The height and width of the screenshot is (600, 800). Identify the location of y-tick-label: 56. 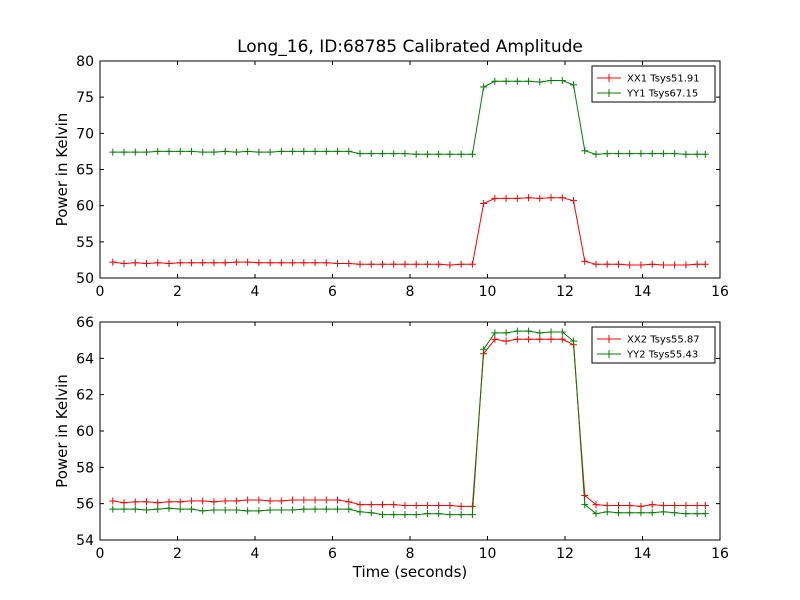
(85, 505).